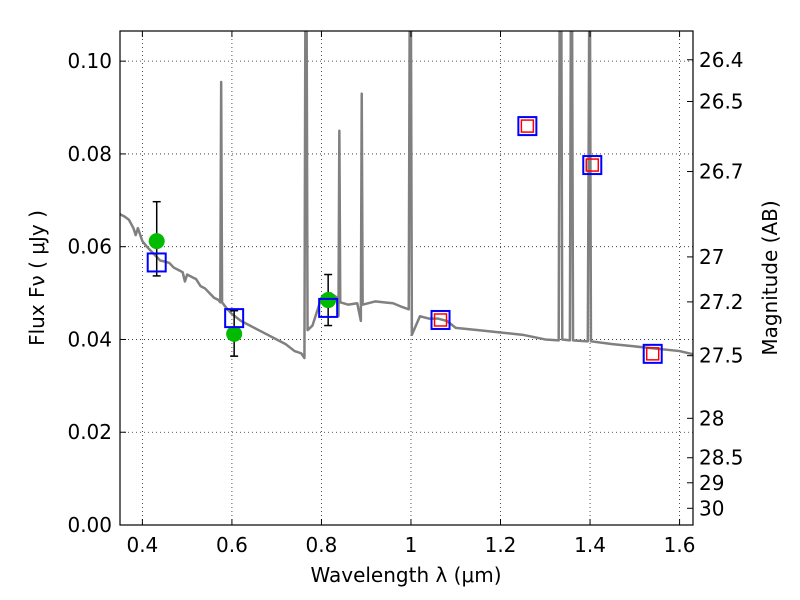  What do you see at coordinates (232, 545) in the screenshot?
I see `x-tick-label: 0.6` at bounding box center [232, 545].